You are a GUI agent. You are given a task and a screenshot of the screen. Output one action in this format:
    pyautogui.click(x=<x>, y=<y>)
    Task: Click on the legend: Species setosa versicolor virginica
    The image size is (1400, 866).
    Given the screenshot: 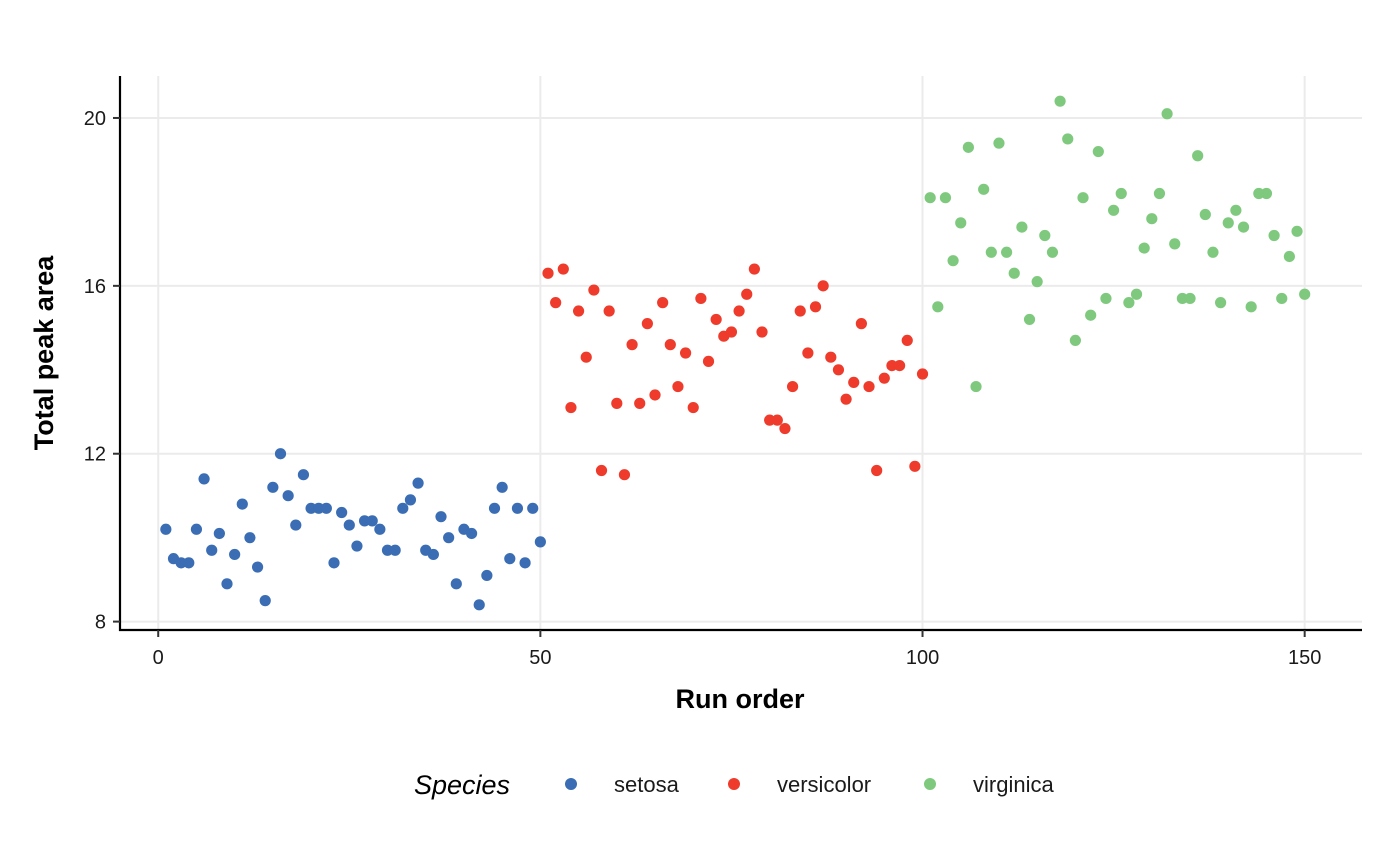 What is the action you would take?
    pyautogui.click(x=734, y=785)
    